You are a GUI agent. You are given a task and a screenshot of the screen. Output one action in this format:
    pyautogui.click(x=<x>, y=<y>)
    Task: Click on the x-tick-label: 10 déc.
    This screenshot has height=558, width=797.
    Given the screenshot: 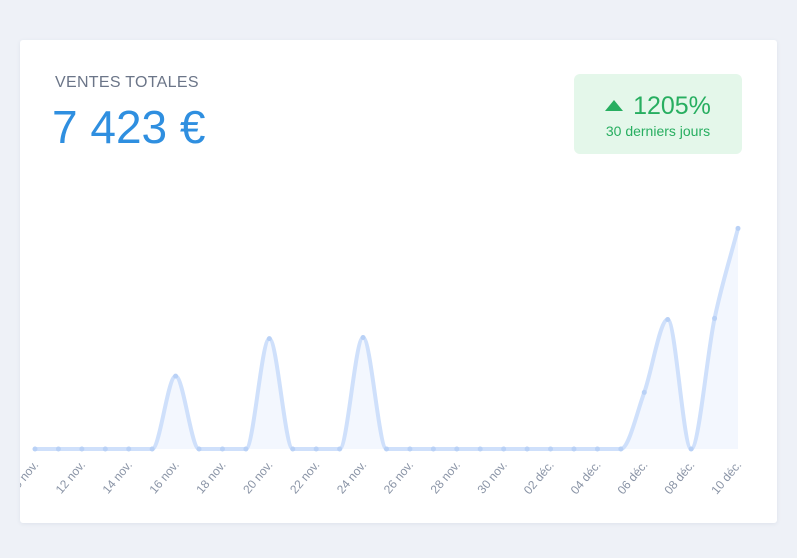 What is the action you would take?
    pyautogui.click(x=726, y=477)
    